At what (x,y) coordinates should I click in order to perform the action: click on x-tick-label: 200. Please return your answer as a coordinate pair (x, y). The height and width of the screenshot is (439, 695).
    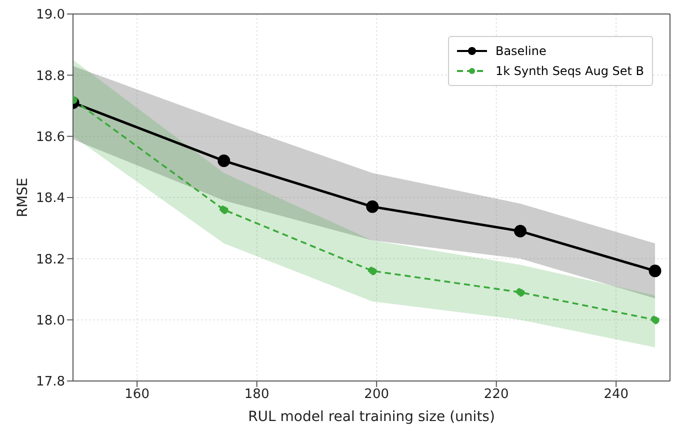
    Looking at the image, I should click on (377, 394).